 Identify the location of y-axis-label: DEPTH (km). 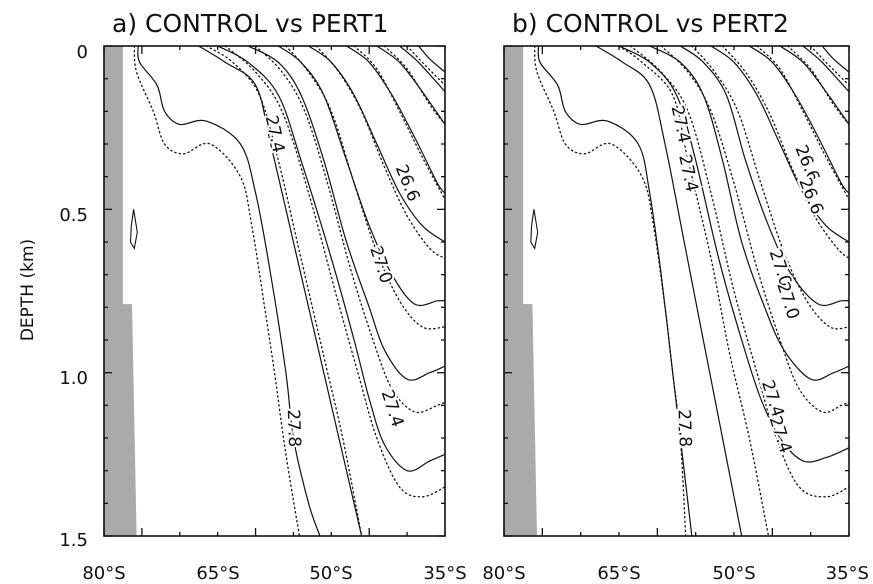
(28, 290).